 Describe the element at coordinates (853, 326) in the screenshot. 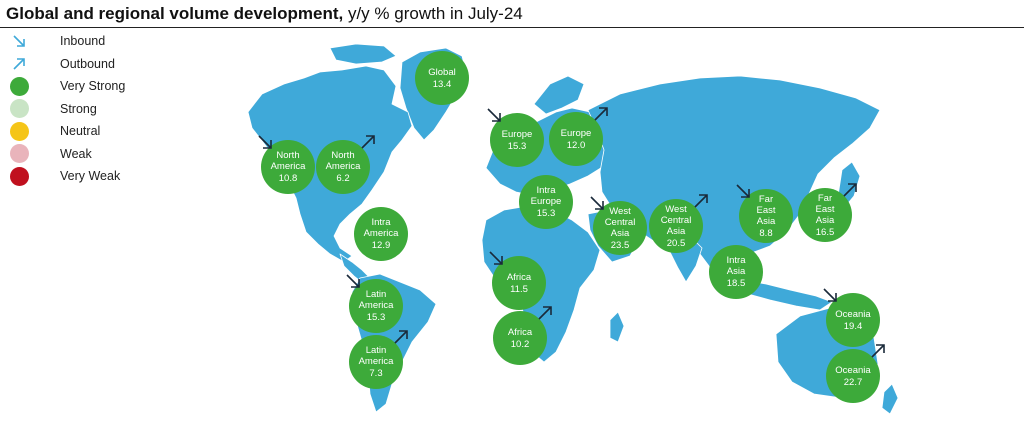

I see `region-value: 19.4` at that location.